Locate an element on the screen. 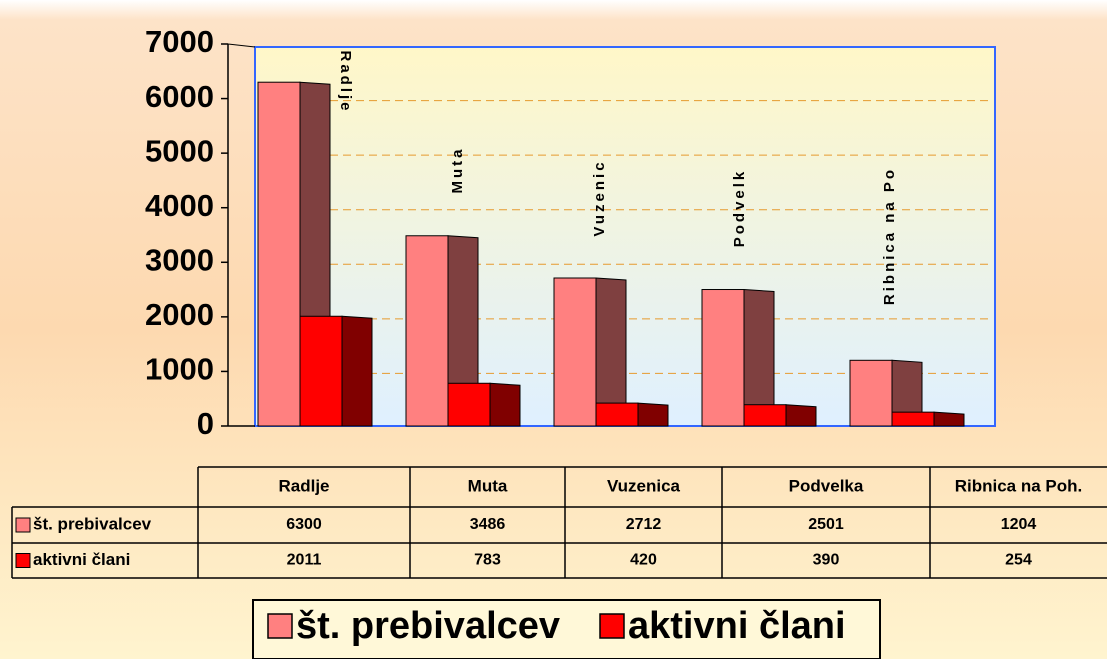 The height and width of the screenshot is (659, 1107). y-tick-label: 0 is located at coordinates (205, 423).